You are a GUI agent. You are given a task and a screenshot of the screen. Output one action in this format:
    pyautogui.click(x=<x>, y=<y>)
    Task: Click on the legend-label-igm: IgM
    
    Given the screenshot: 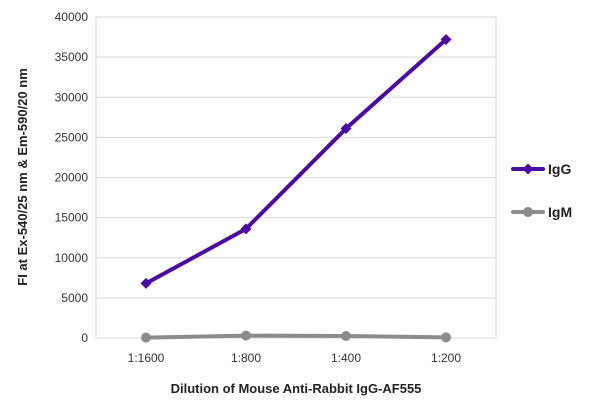 What is the action you would take?
    pyautogui.click(x=560, y=212)
    